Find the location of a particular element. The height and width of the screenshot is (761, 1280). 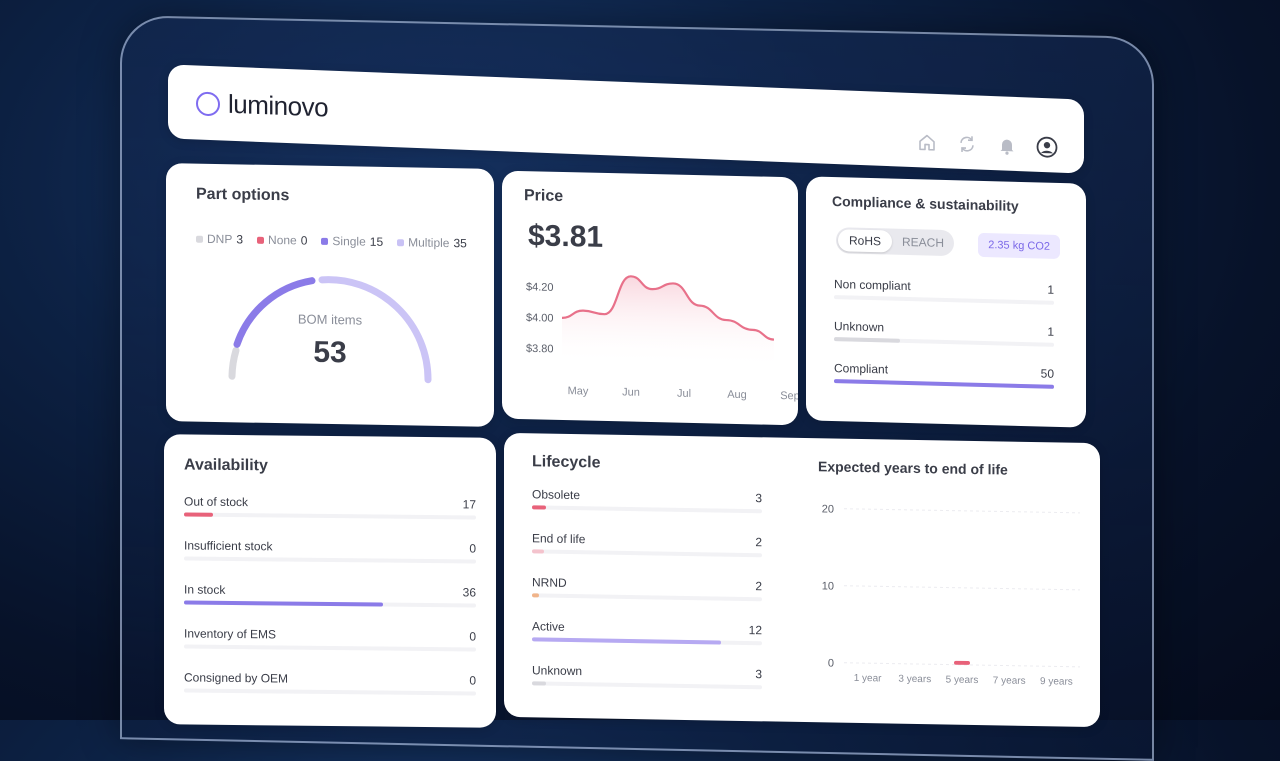

bell-icon is located at coordinates (1007, 145).